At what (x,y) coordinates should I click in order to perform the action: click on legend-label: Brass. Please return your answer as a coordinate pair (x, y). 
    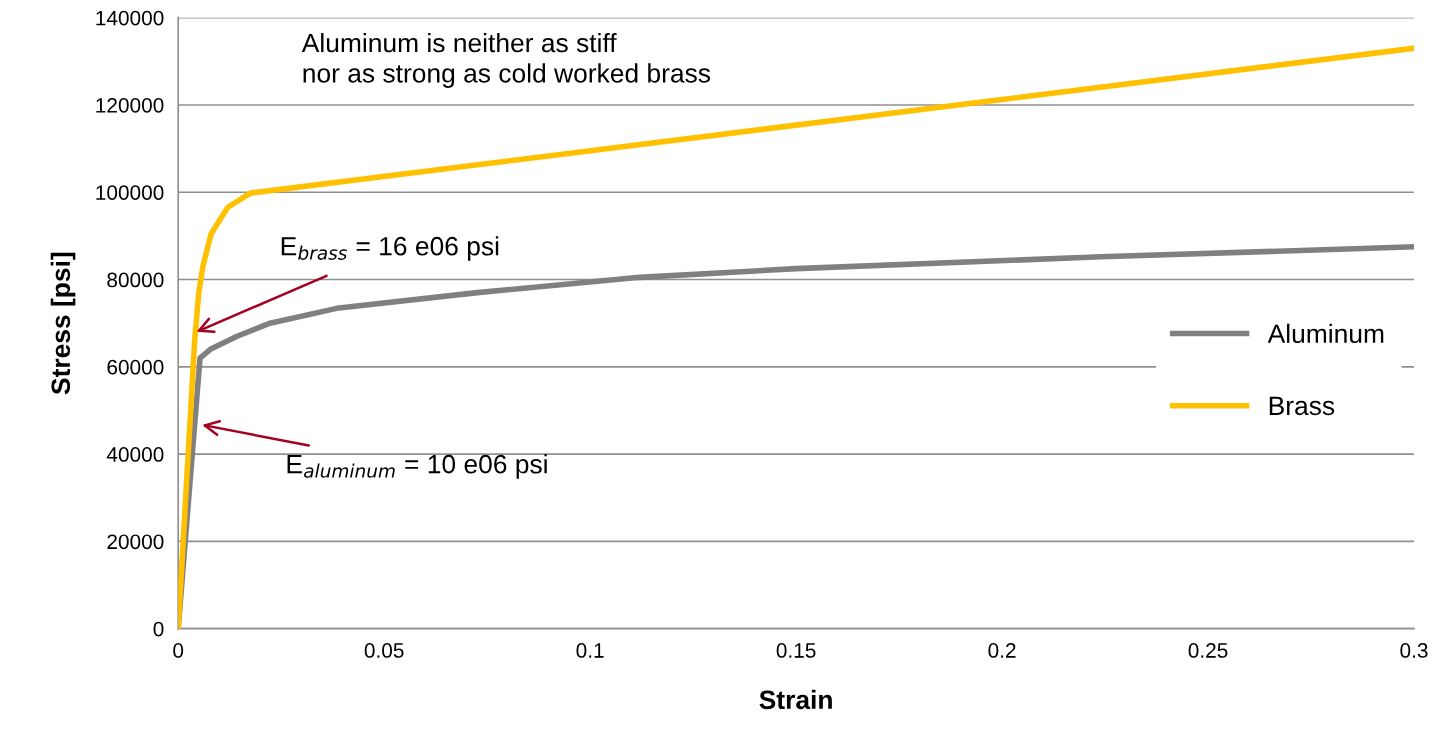
    Looking at the image, I should click on (1302, 406).